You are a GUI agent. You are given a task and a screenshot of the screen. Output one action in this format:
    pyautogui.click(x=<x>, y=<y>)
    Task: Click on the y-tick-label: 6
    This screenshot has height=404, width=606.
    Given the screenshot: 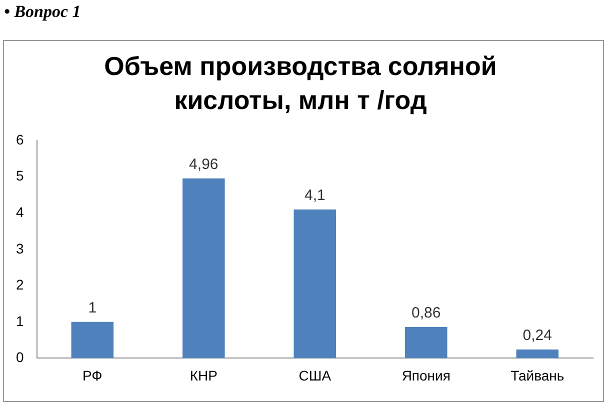 What is the action you would take?
    pyautogui.click(x=20, y=139)
    